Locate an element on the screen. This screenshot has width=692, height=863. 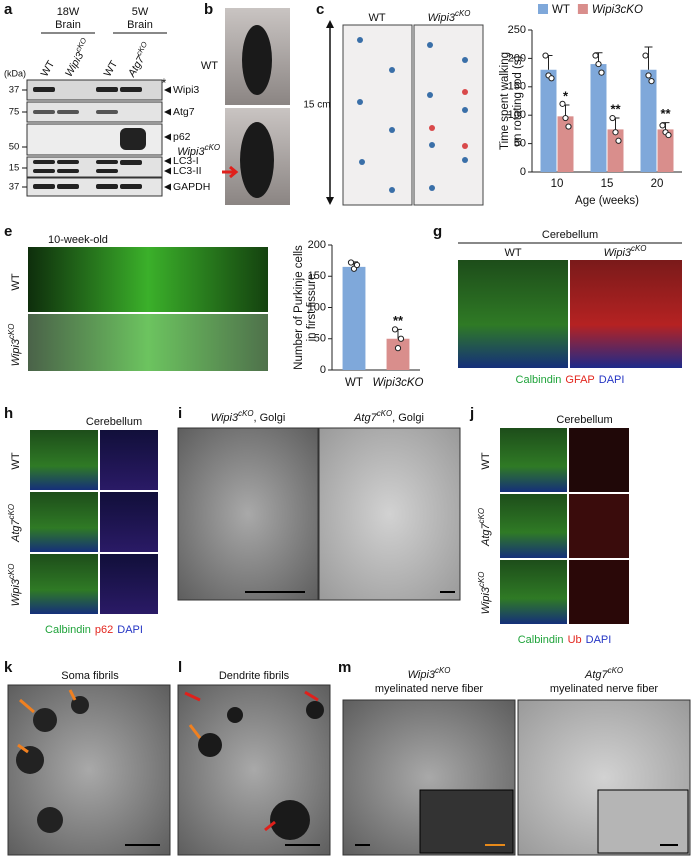
red-arrows is located at coordinates (251, 761).